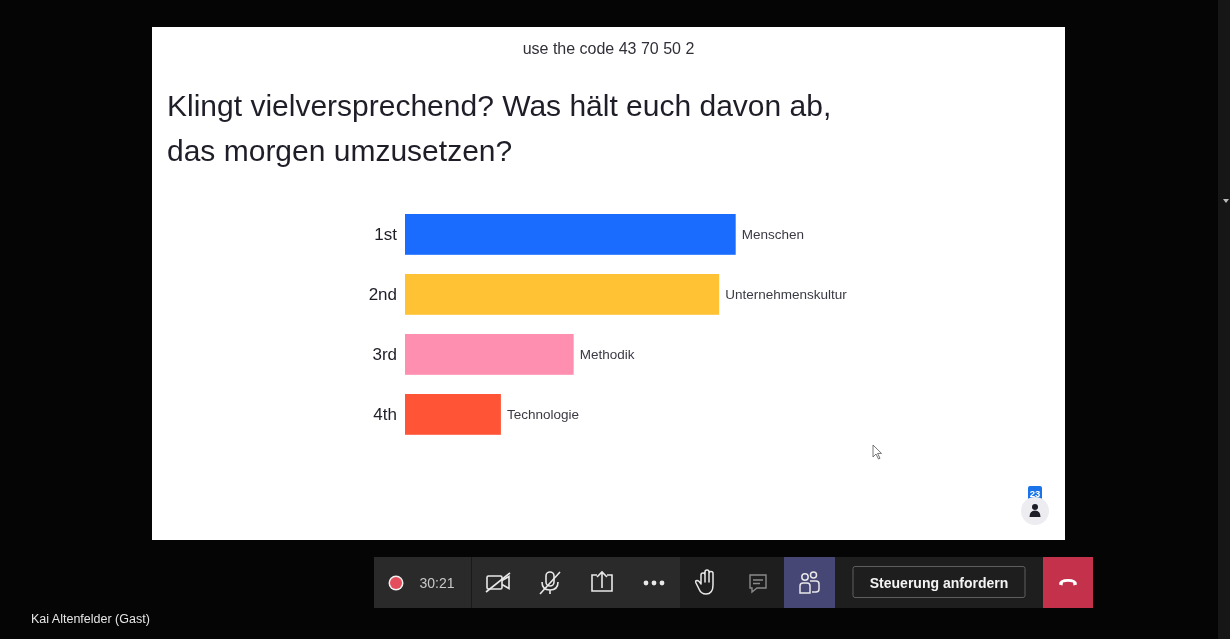 The height and width of the screenshot is (639, 1230). Describe the element at coordinates (385, 414) in the screenshot. I see `y-tick-label: 4th` at that location.